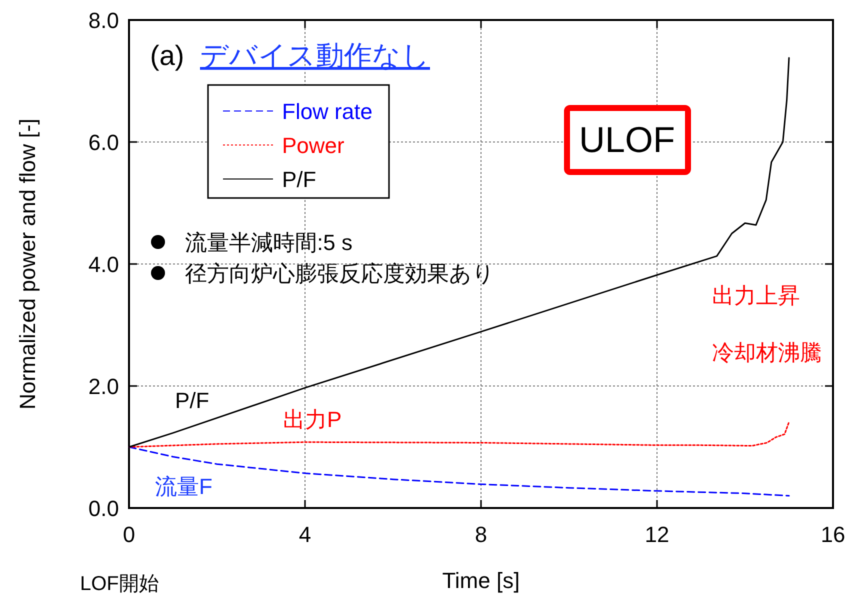 The image size is (866, 604). I want to click on legend-label: Flow rate, so click(327, 111).